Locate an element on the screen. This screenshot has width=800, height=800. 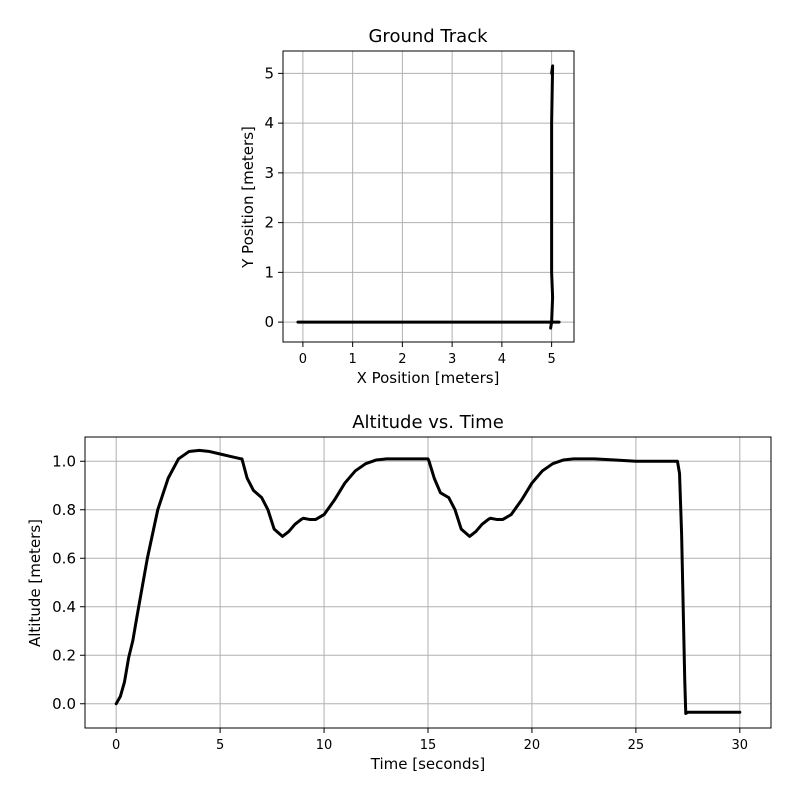
x-tick-label: 3 is located at coordinates (452, 359).